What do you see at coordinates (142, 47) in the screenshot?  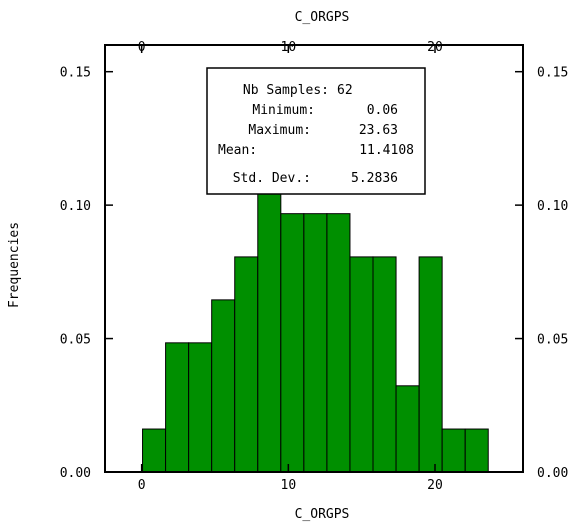 I see `x-tick-label-top: 0` at bounding box center [142, 47].